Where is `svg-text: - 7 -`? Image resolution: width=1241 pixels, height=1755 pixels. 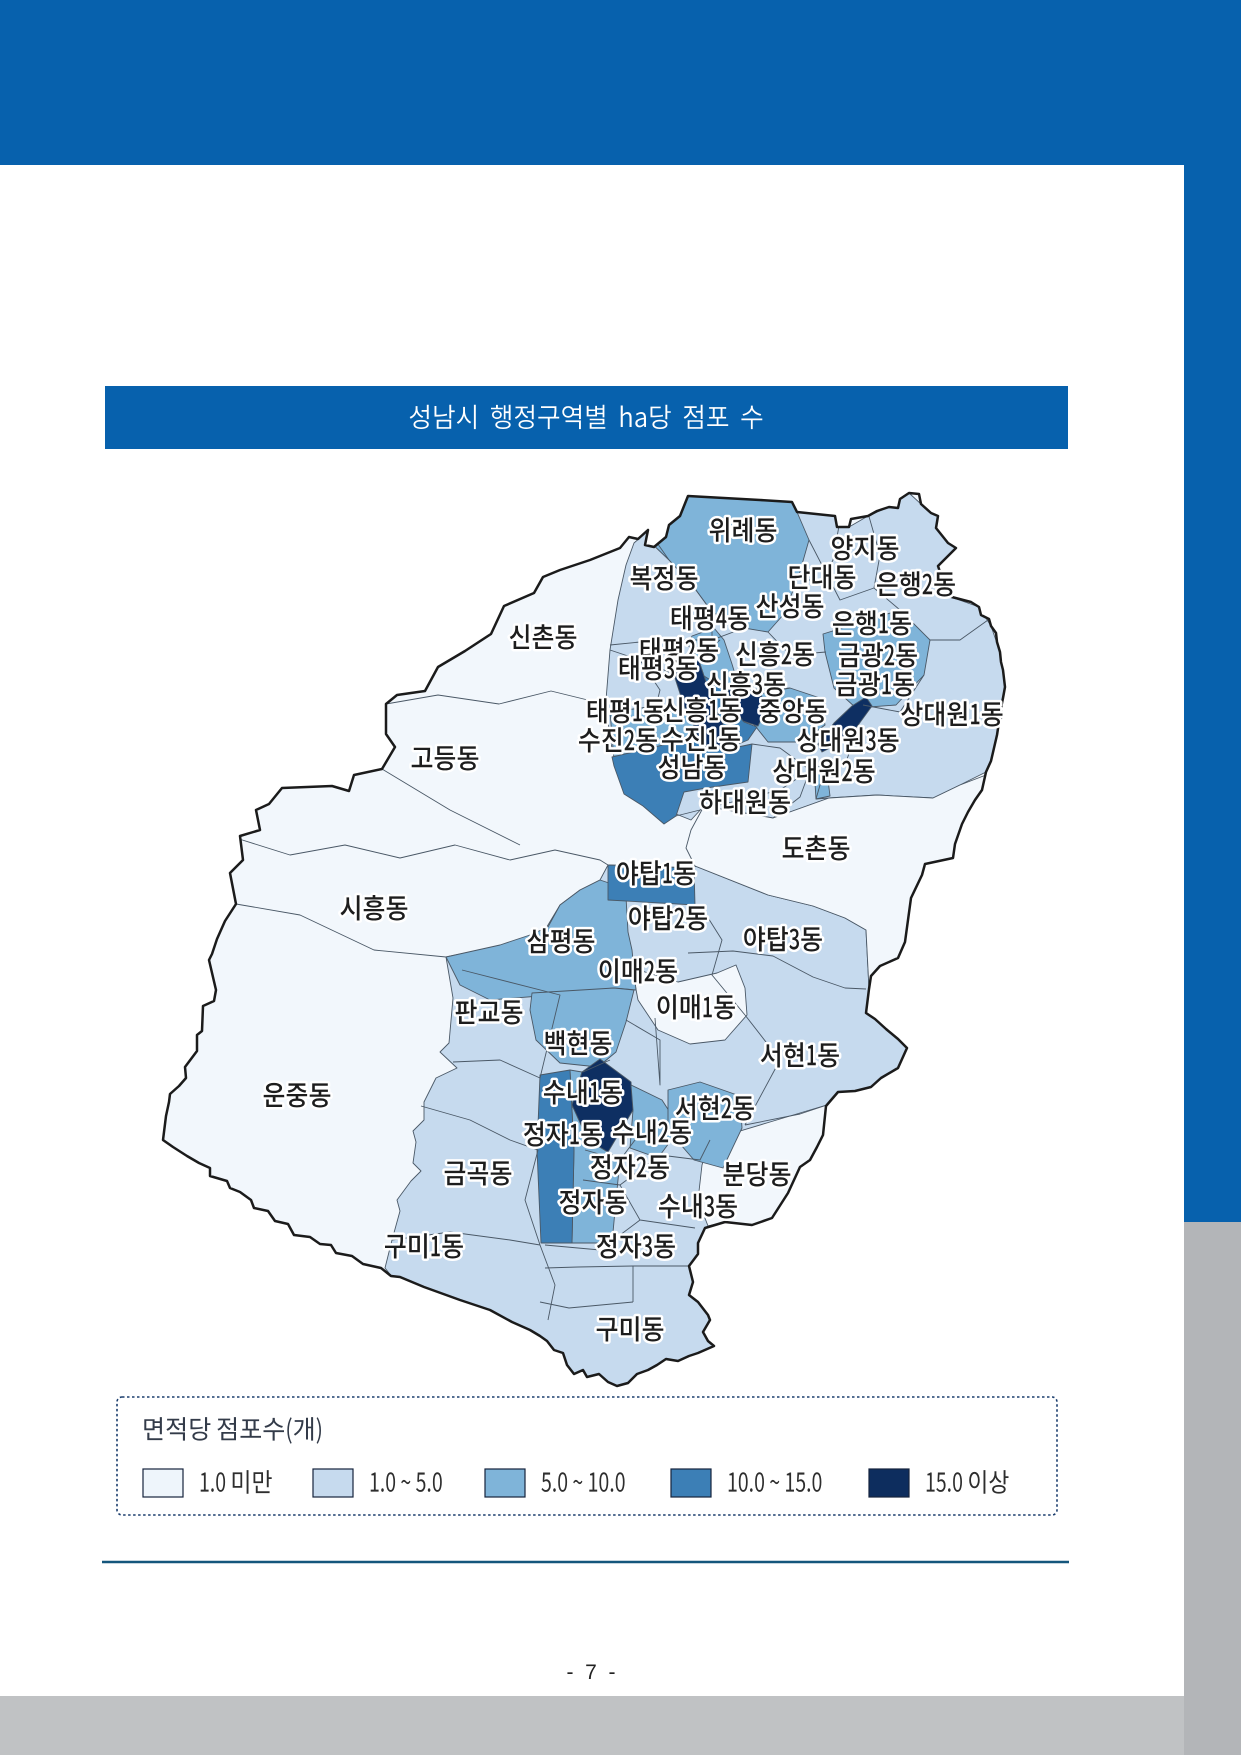 svg-text: - 7 - is located at coordinates (590, 1672).